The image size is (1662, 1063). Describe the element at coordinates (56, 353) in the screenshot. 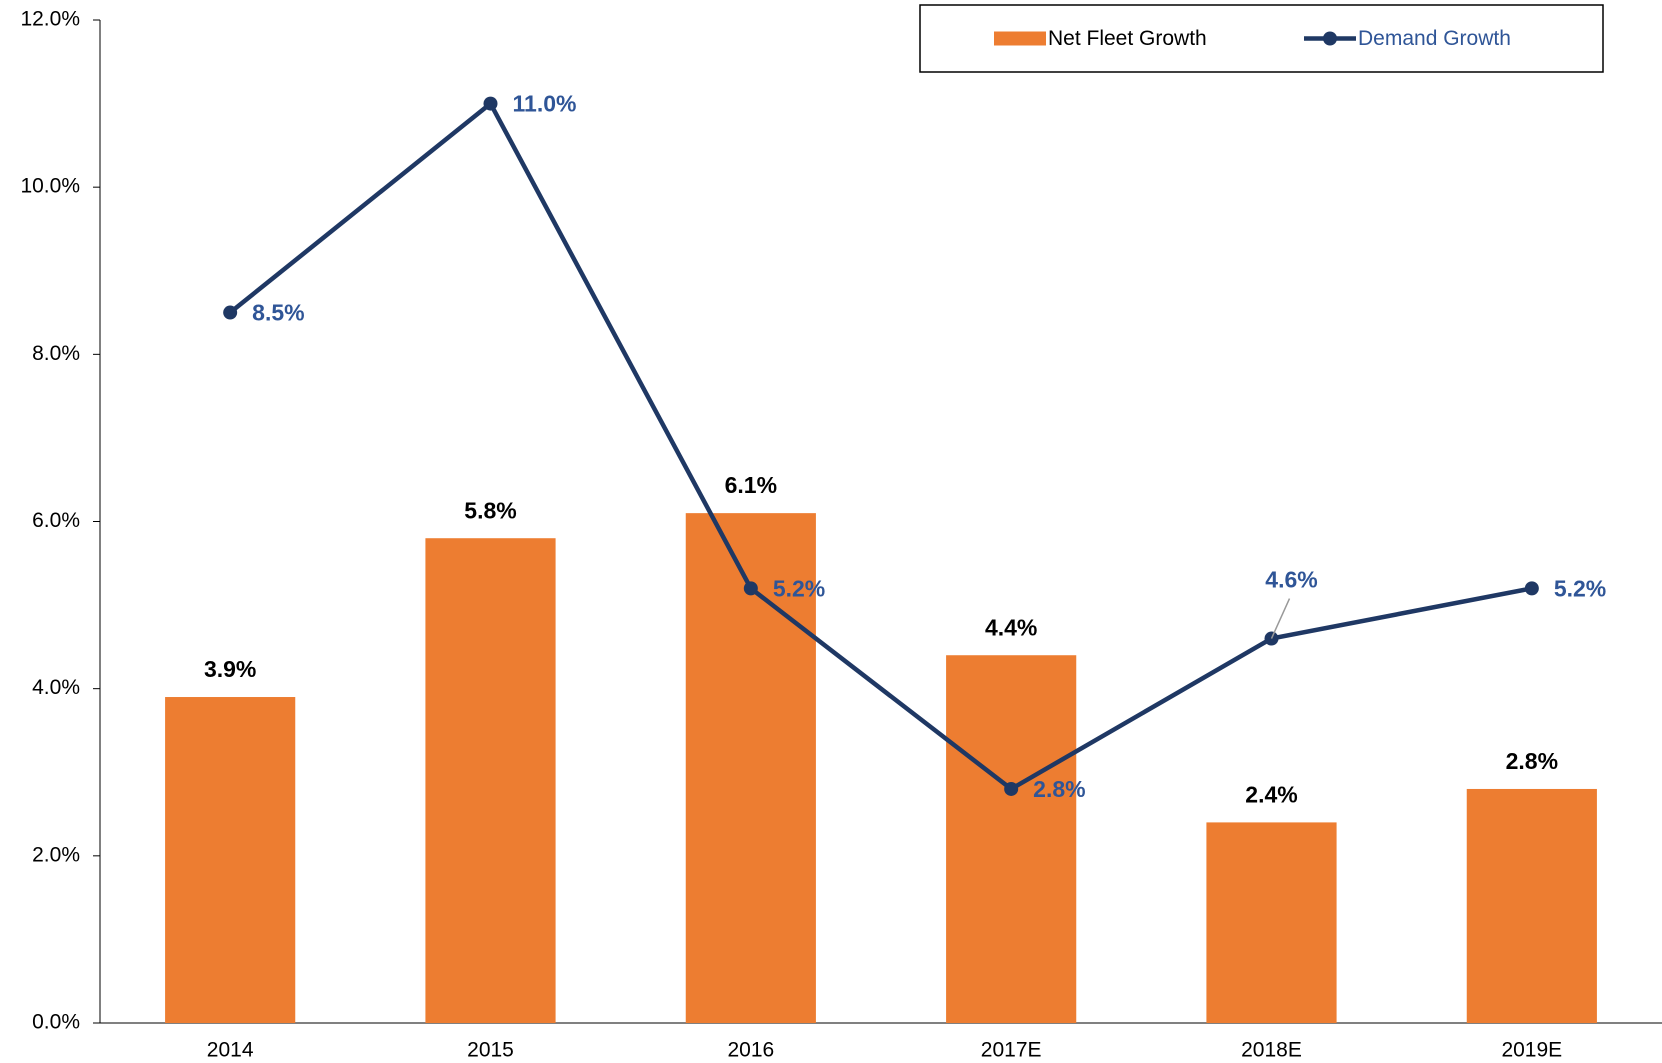

I see `y-tick-label: 8.0%` at that location.